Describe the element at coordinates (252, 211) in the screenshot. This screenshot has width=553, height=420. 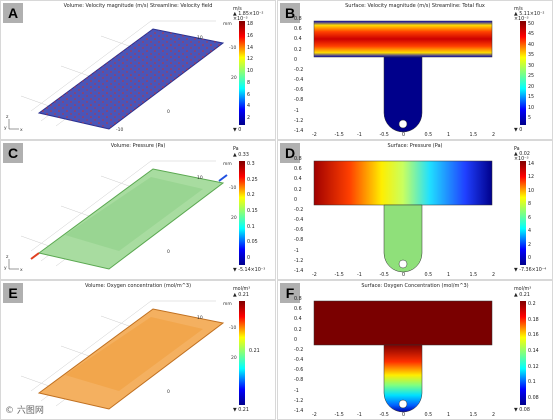
I see `colorbar-tick: 0.15` at that location.